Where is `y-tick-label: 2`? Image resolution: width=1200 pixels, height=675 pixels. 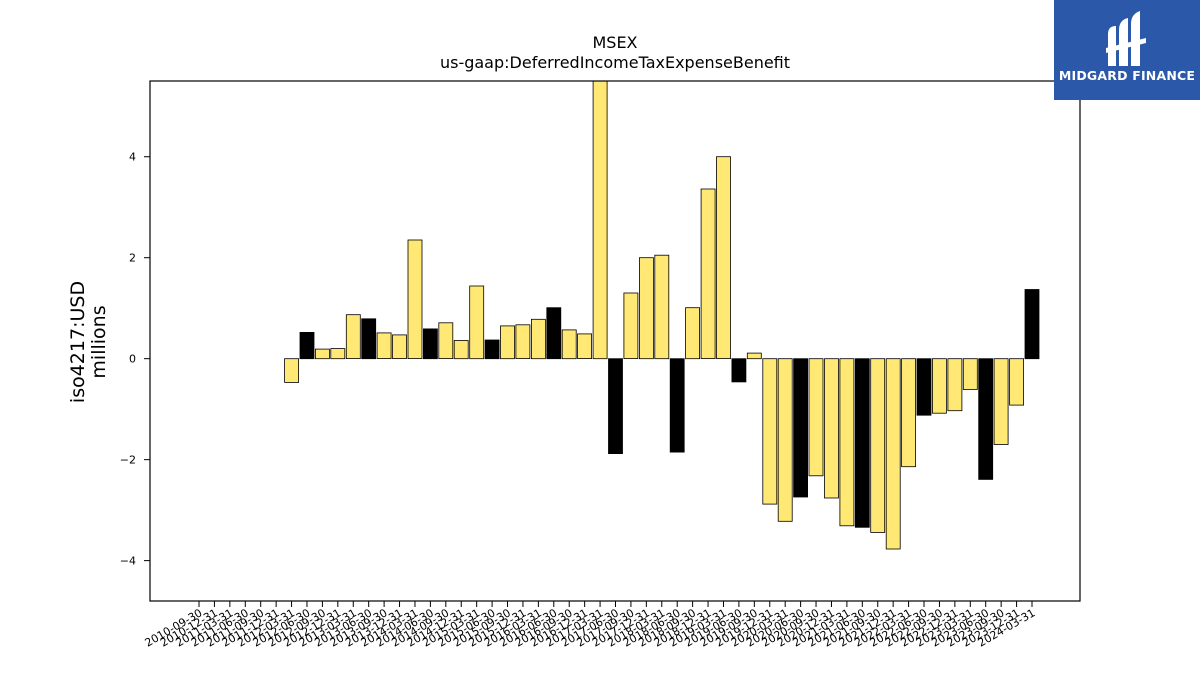
y-tick-label: 2 is located at coordinates (132, 258).